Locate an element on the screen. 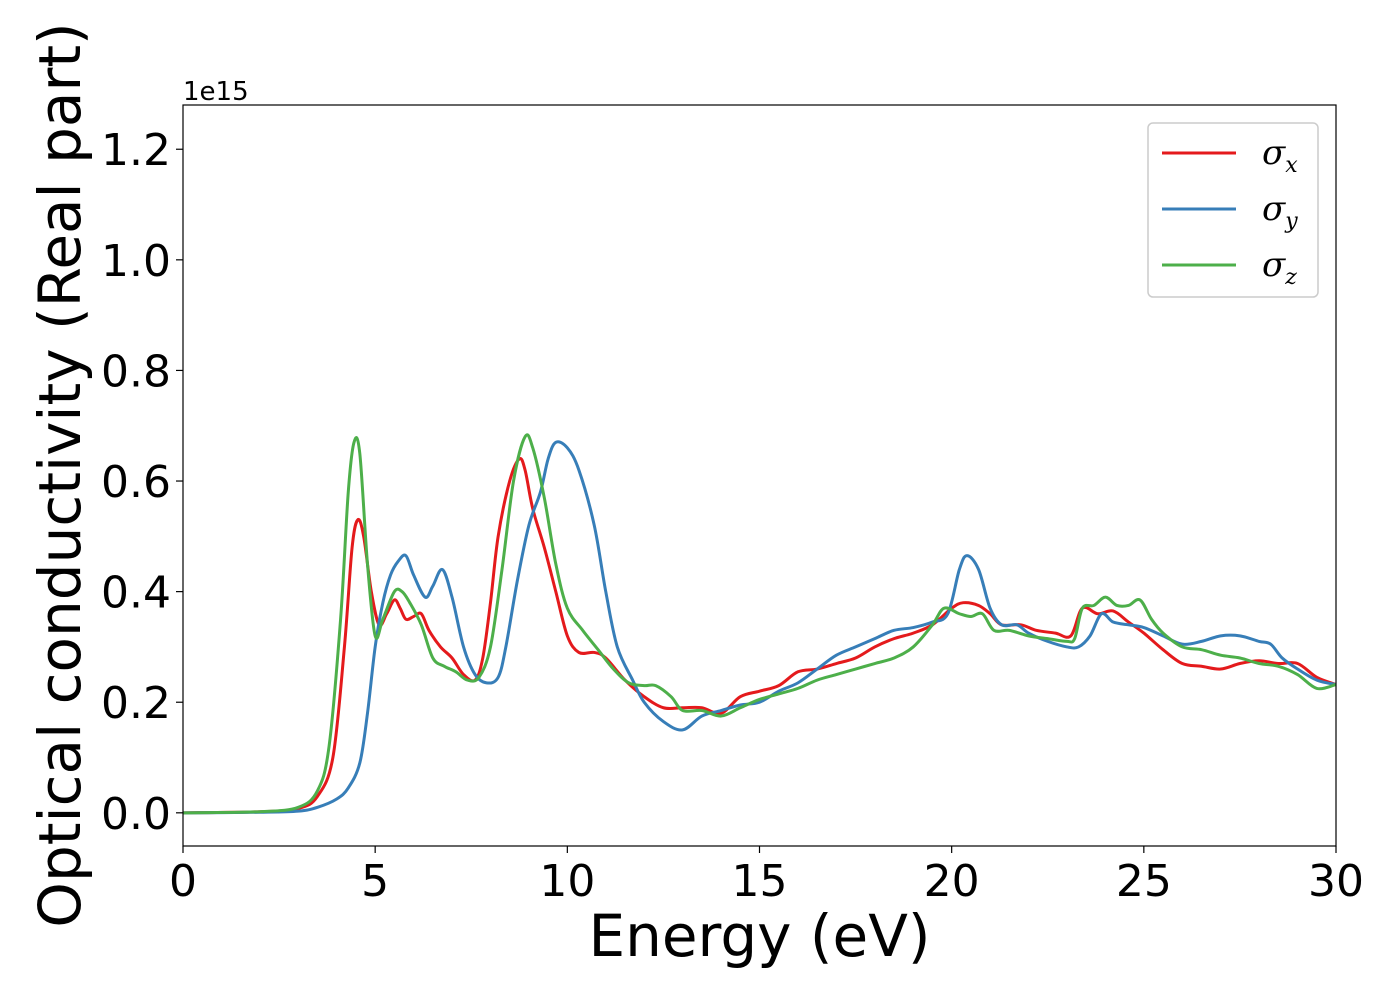 The width and height of the screenshot is (1400, 1000). x-tick-label: 0 is located at coordinates (183, 881).